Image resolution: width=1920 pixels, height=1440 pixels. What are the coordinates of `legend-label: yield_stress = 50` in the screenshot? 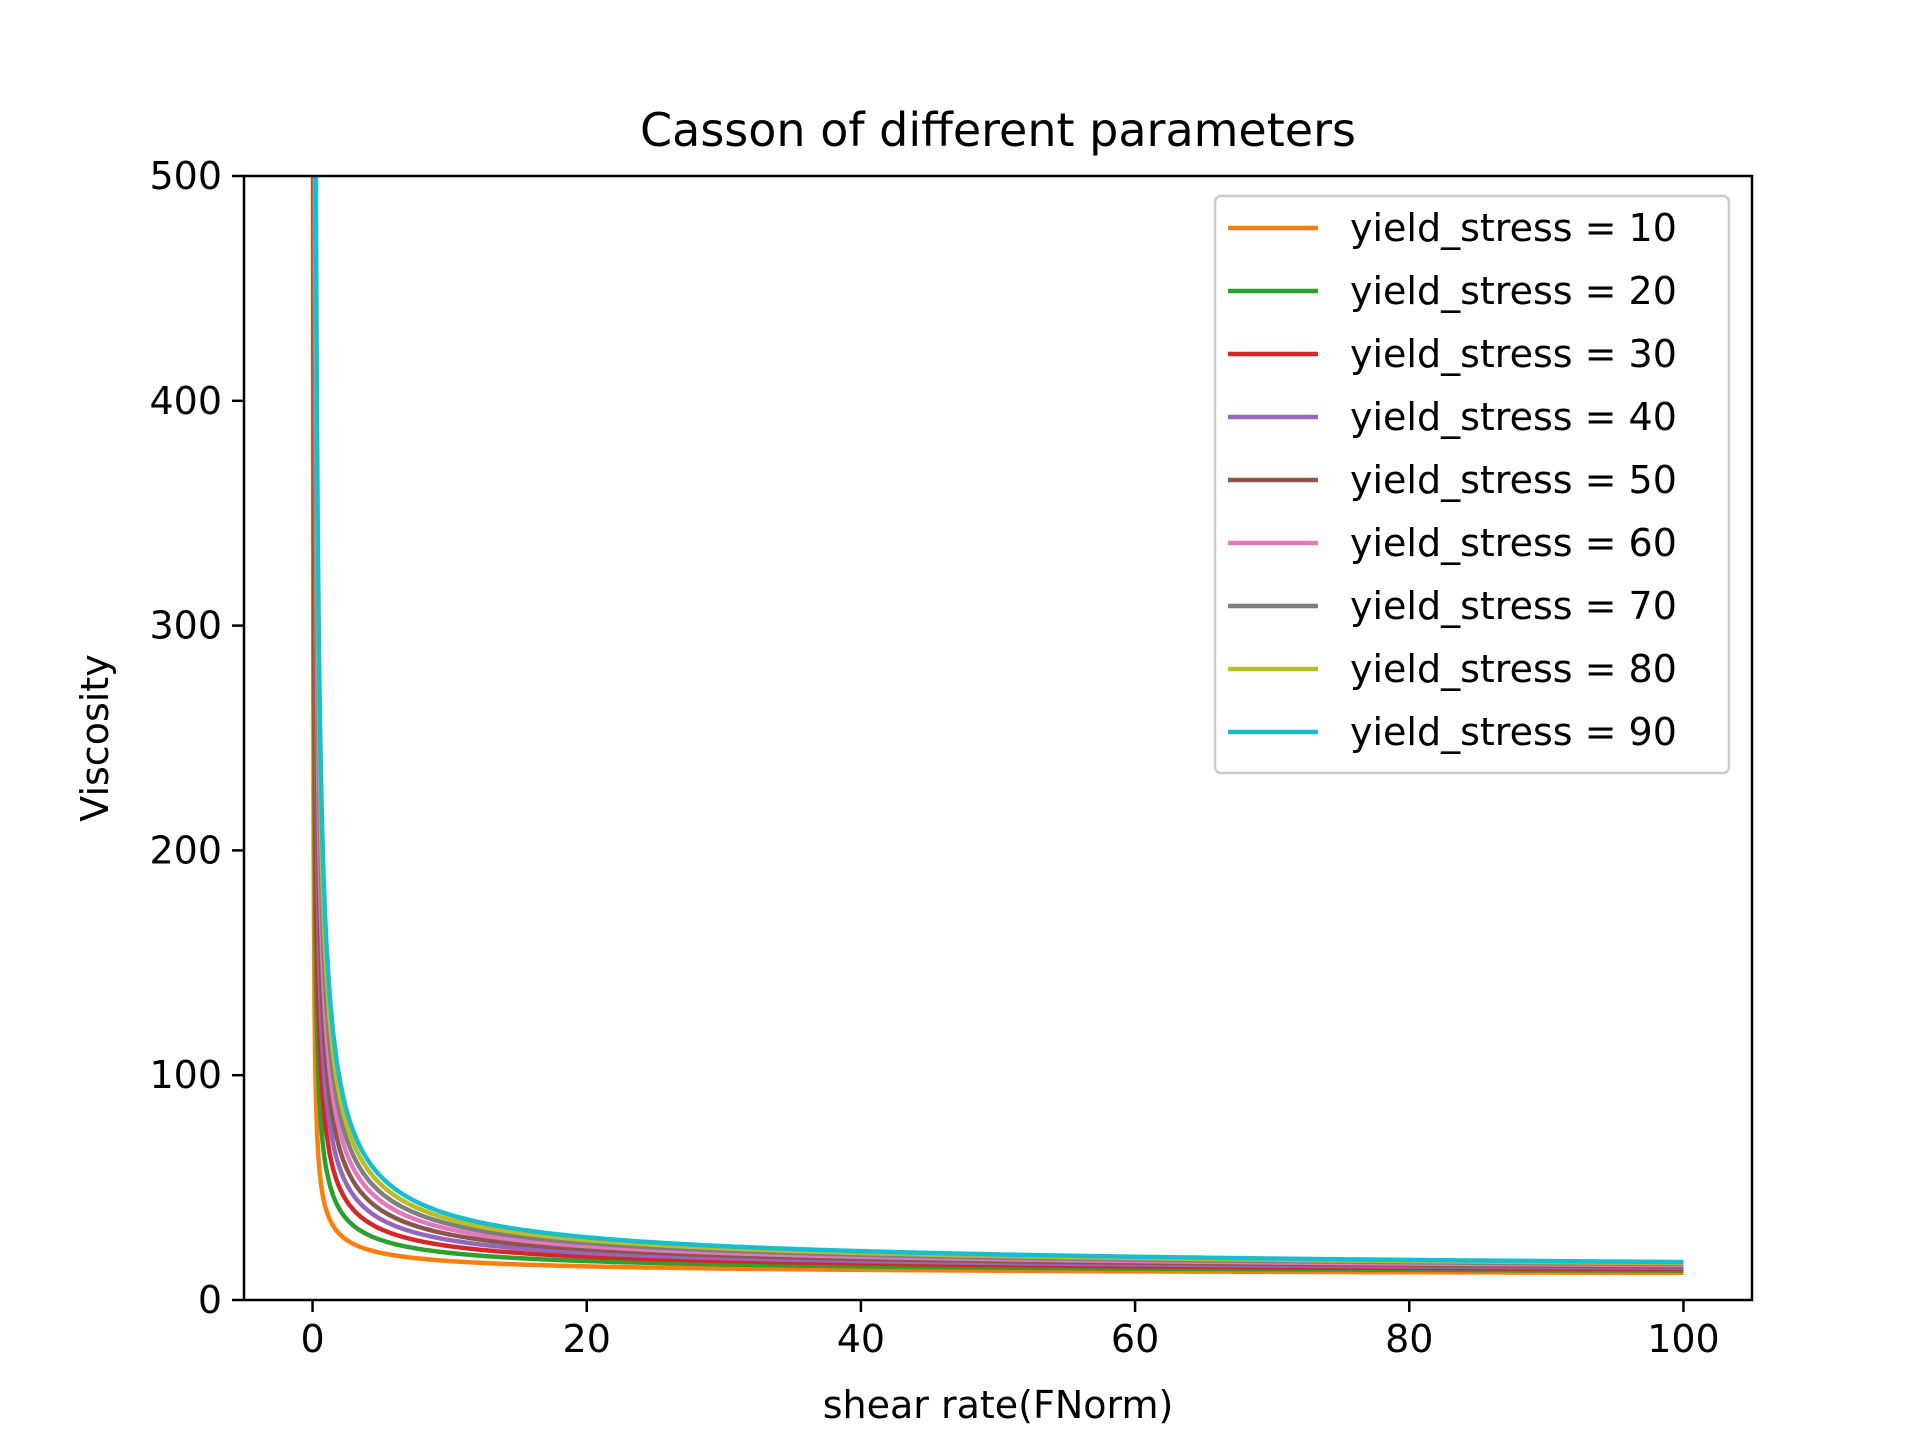 It's located at (1513, 480).